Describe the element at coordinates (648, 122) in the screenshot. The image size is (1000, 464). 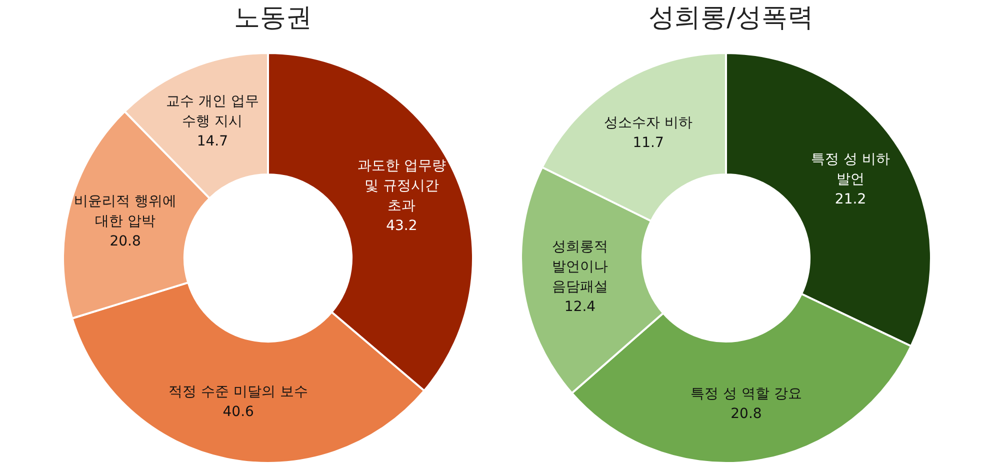
I see `slice-label: 성소수자 비하` at that location.